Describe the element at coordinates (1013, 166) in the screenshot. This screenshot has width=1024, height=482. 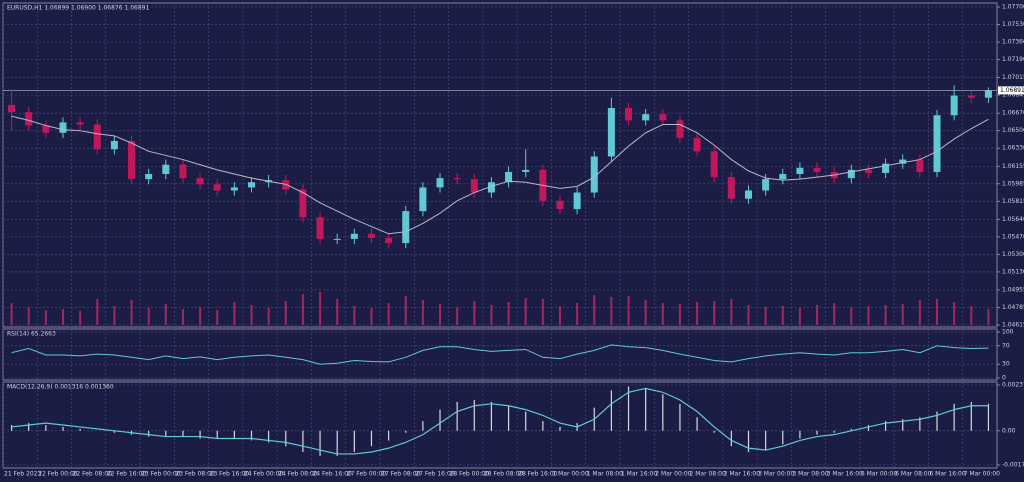
I see `y-tick-label: 1.06155` at that location.